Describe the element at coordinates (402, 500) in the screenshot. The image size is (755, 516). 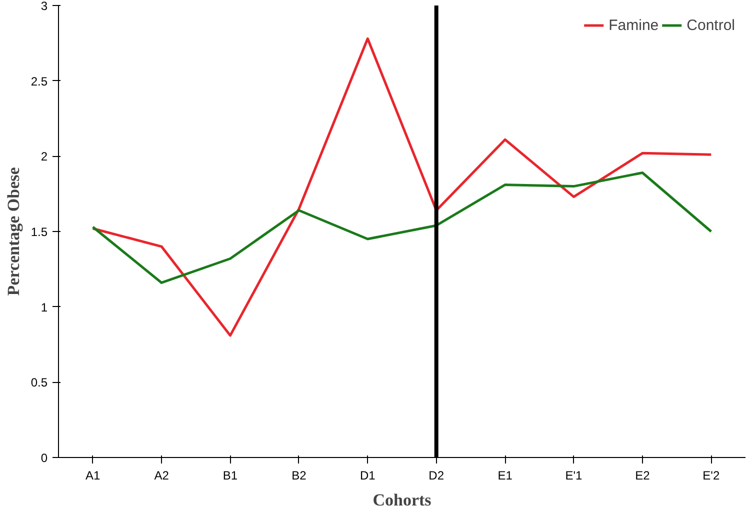
I see `x-axis-title: Cohorts` at that location.